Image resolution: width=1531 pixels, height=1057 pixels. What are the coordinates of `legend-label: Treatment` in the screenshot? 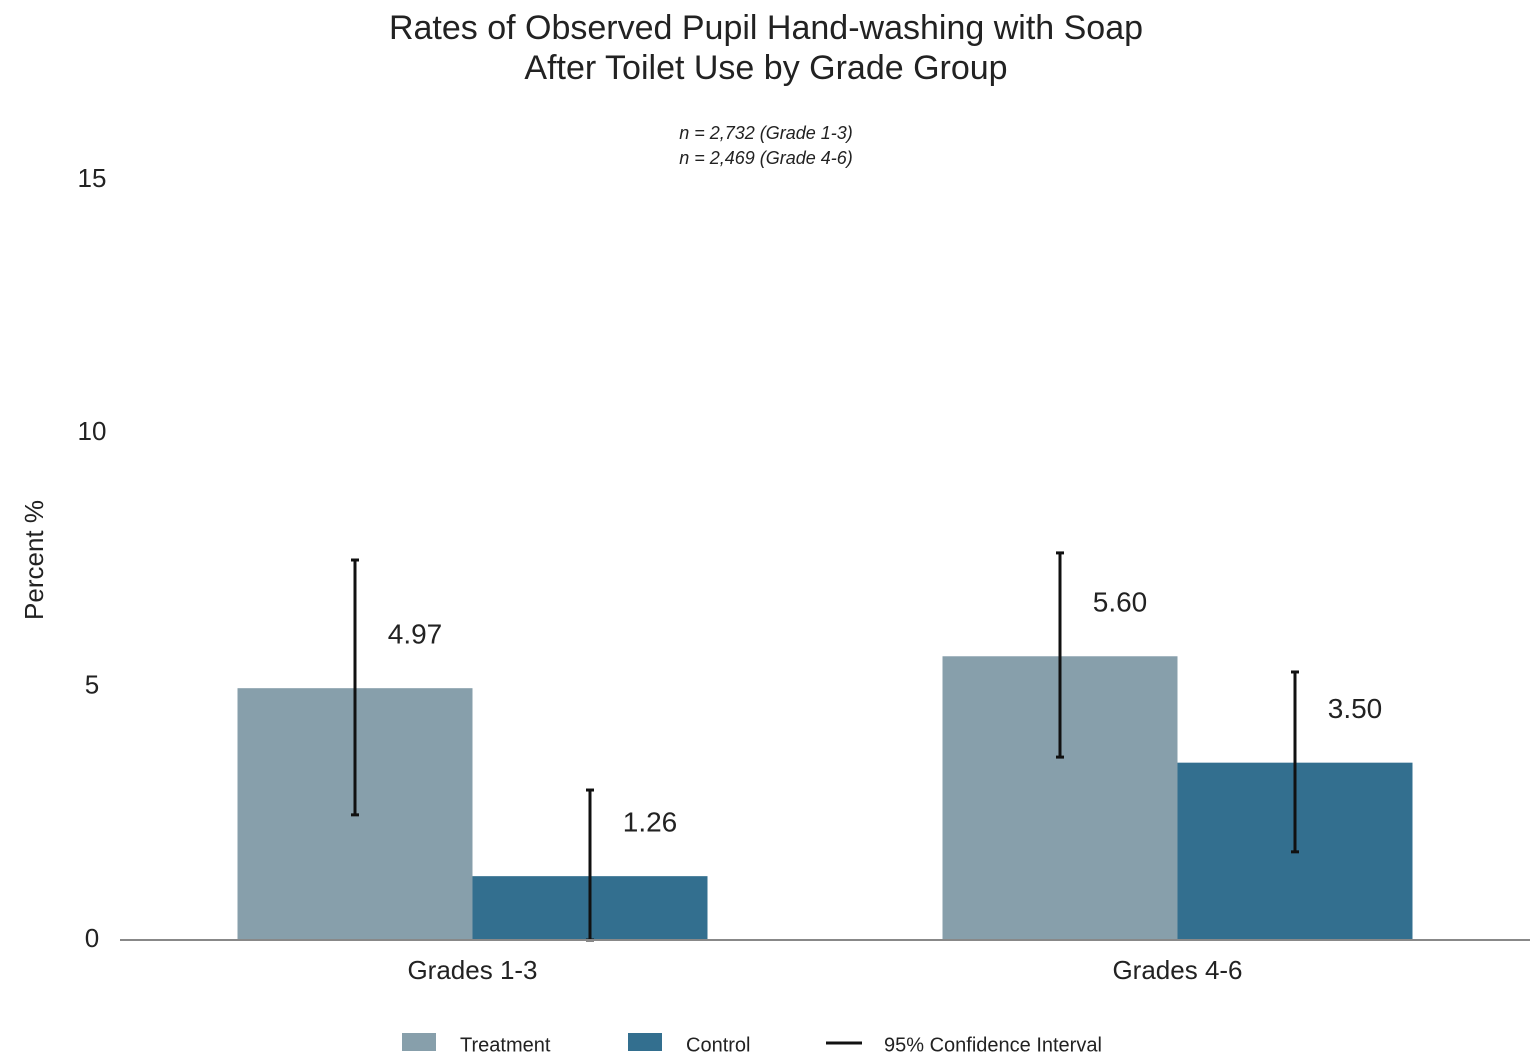 It's located at (505, 1045).